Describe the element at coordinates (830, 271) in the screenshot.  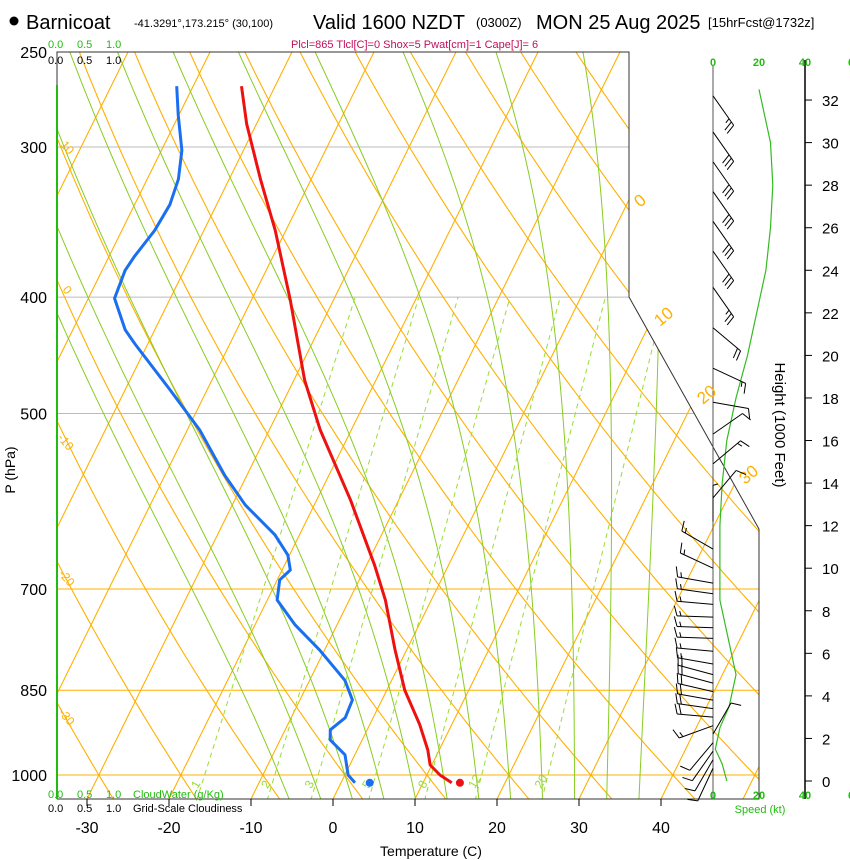
I see `height-tick-label: 24` at that location.